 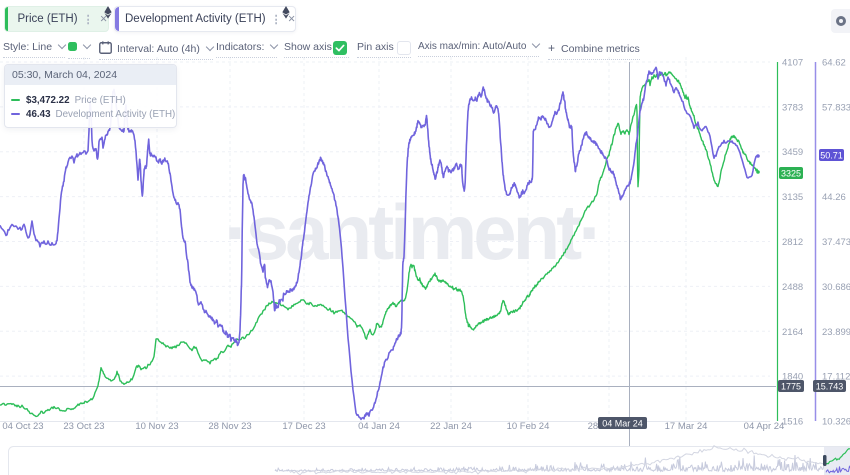 I want to click on svg-text: 3135, so click(x=792, y=197).